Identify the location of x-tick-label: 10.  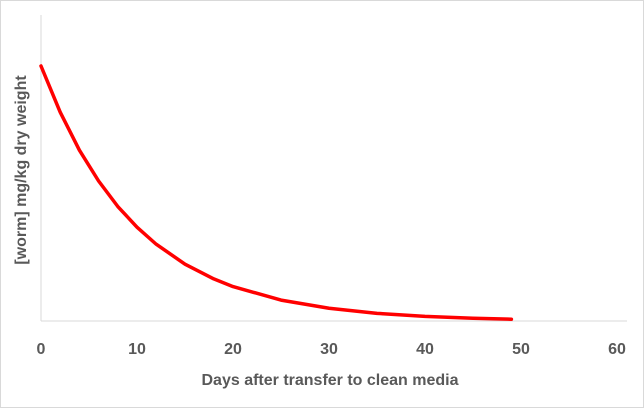
(137, 349).